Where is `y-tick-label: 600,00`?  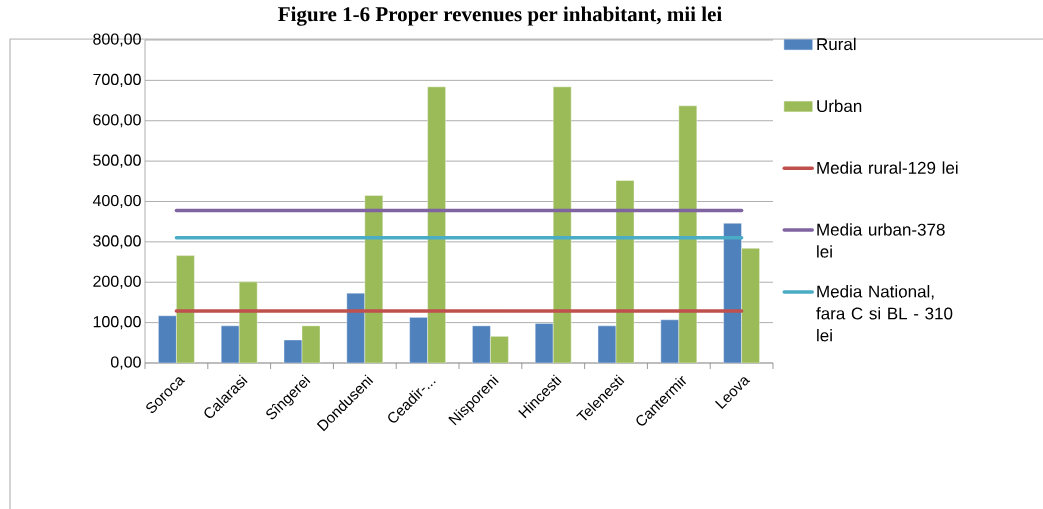
y-tick-label: 600,00 is located at coordinates (117, 121).